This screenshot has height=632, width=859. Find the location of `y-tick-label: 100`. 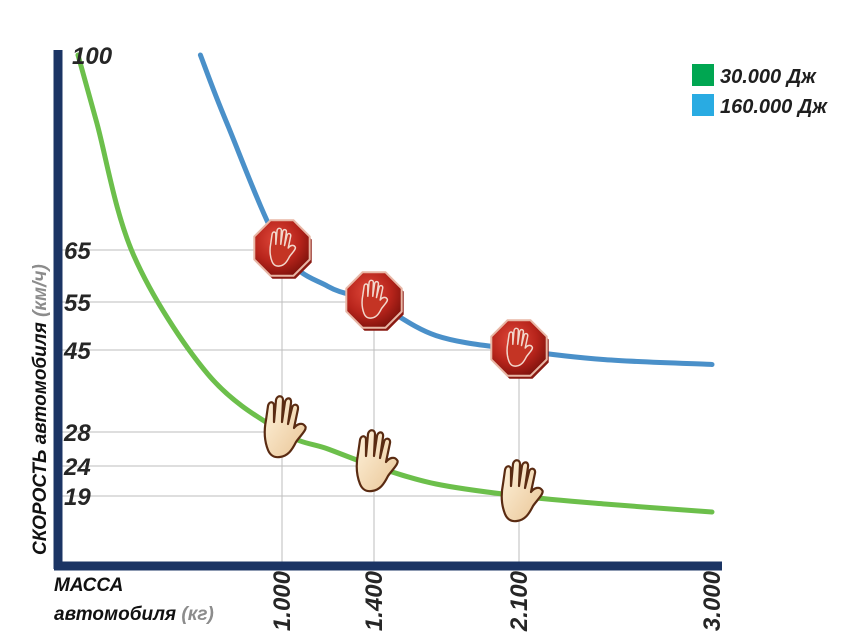

y-tick-label: 100 is located at coordinates (92, 56).